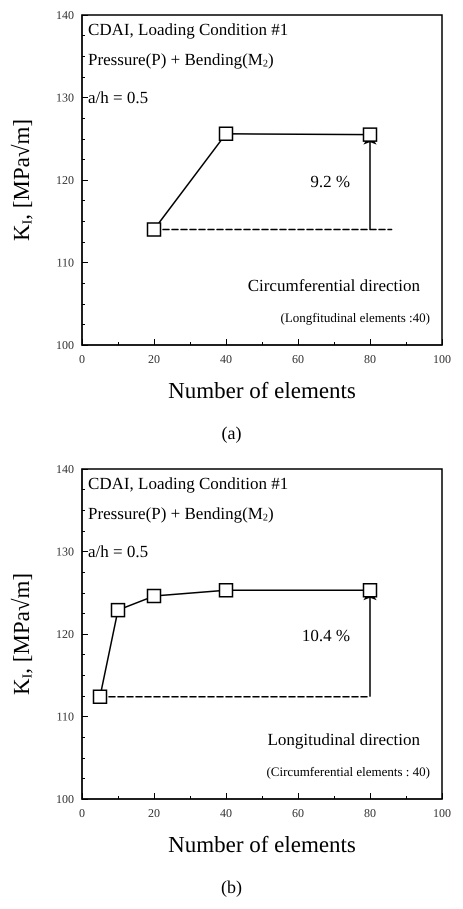 The image size is (463, 909). Describe the element at coordinates (348, 771) in the screenshot. I see `annotation: (Circumferential elements : 40)` at that location.